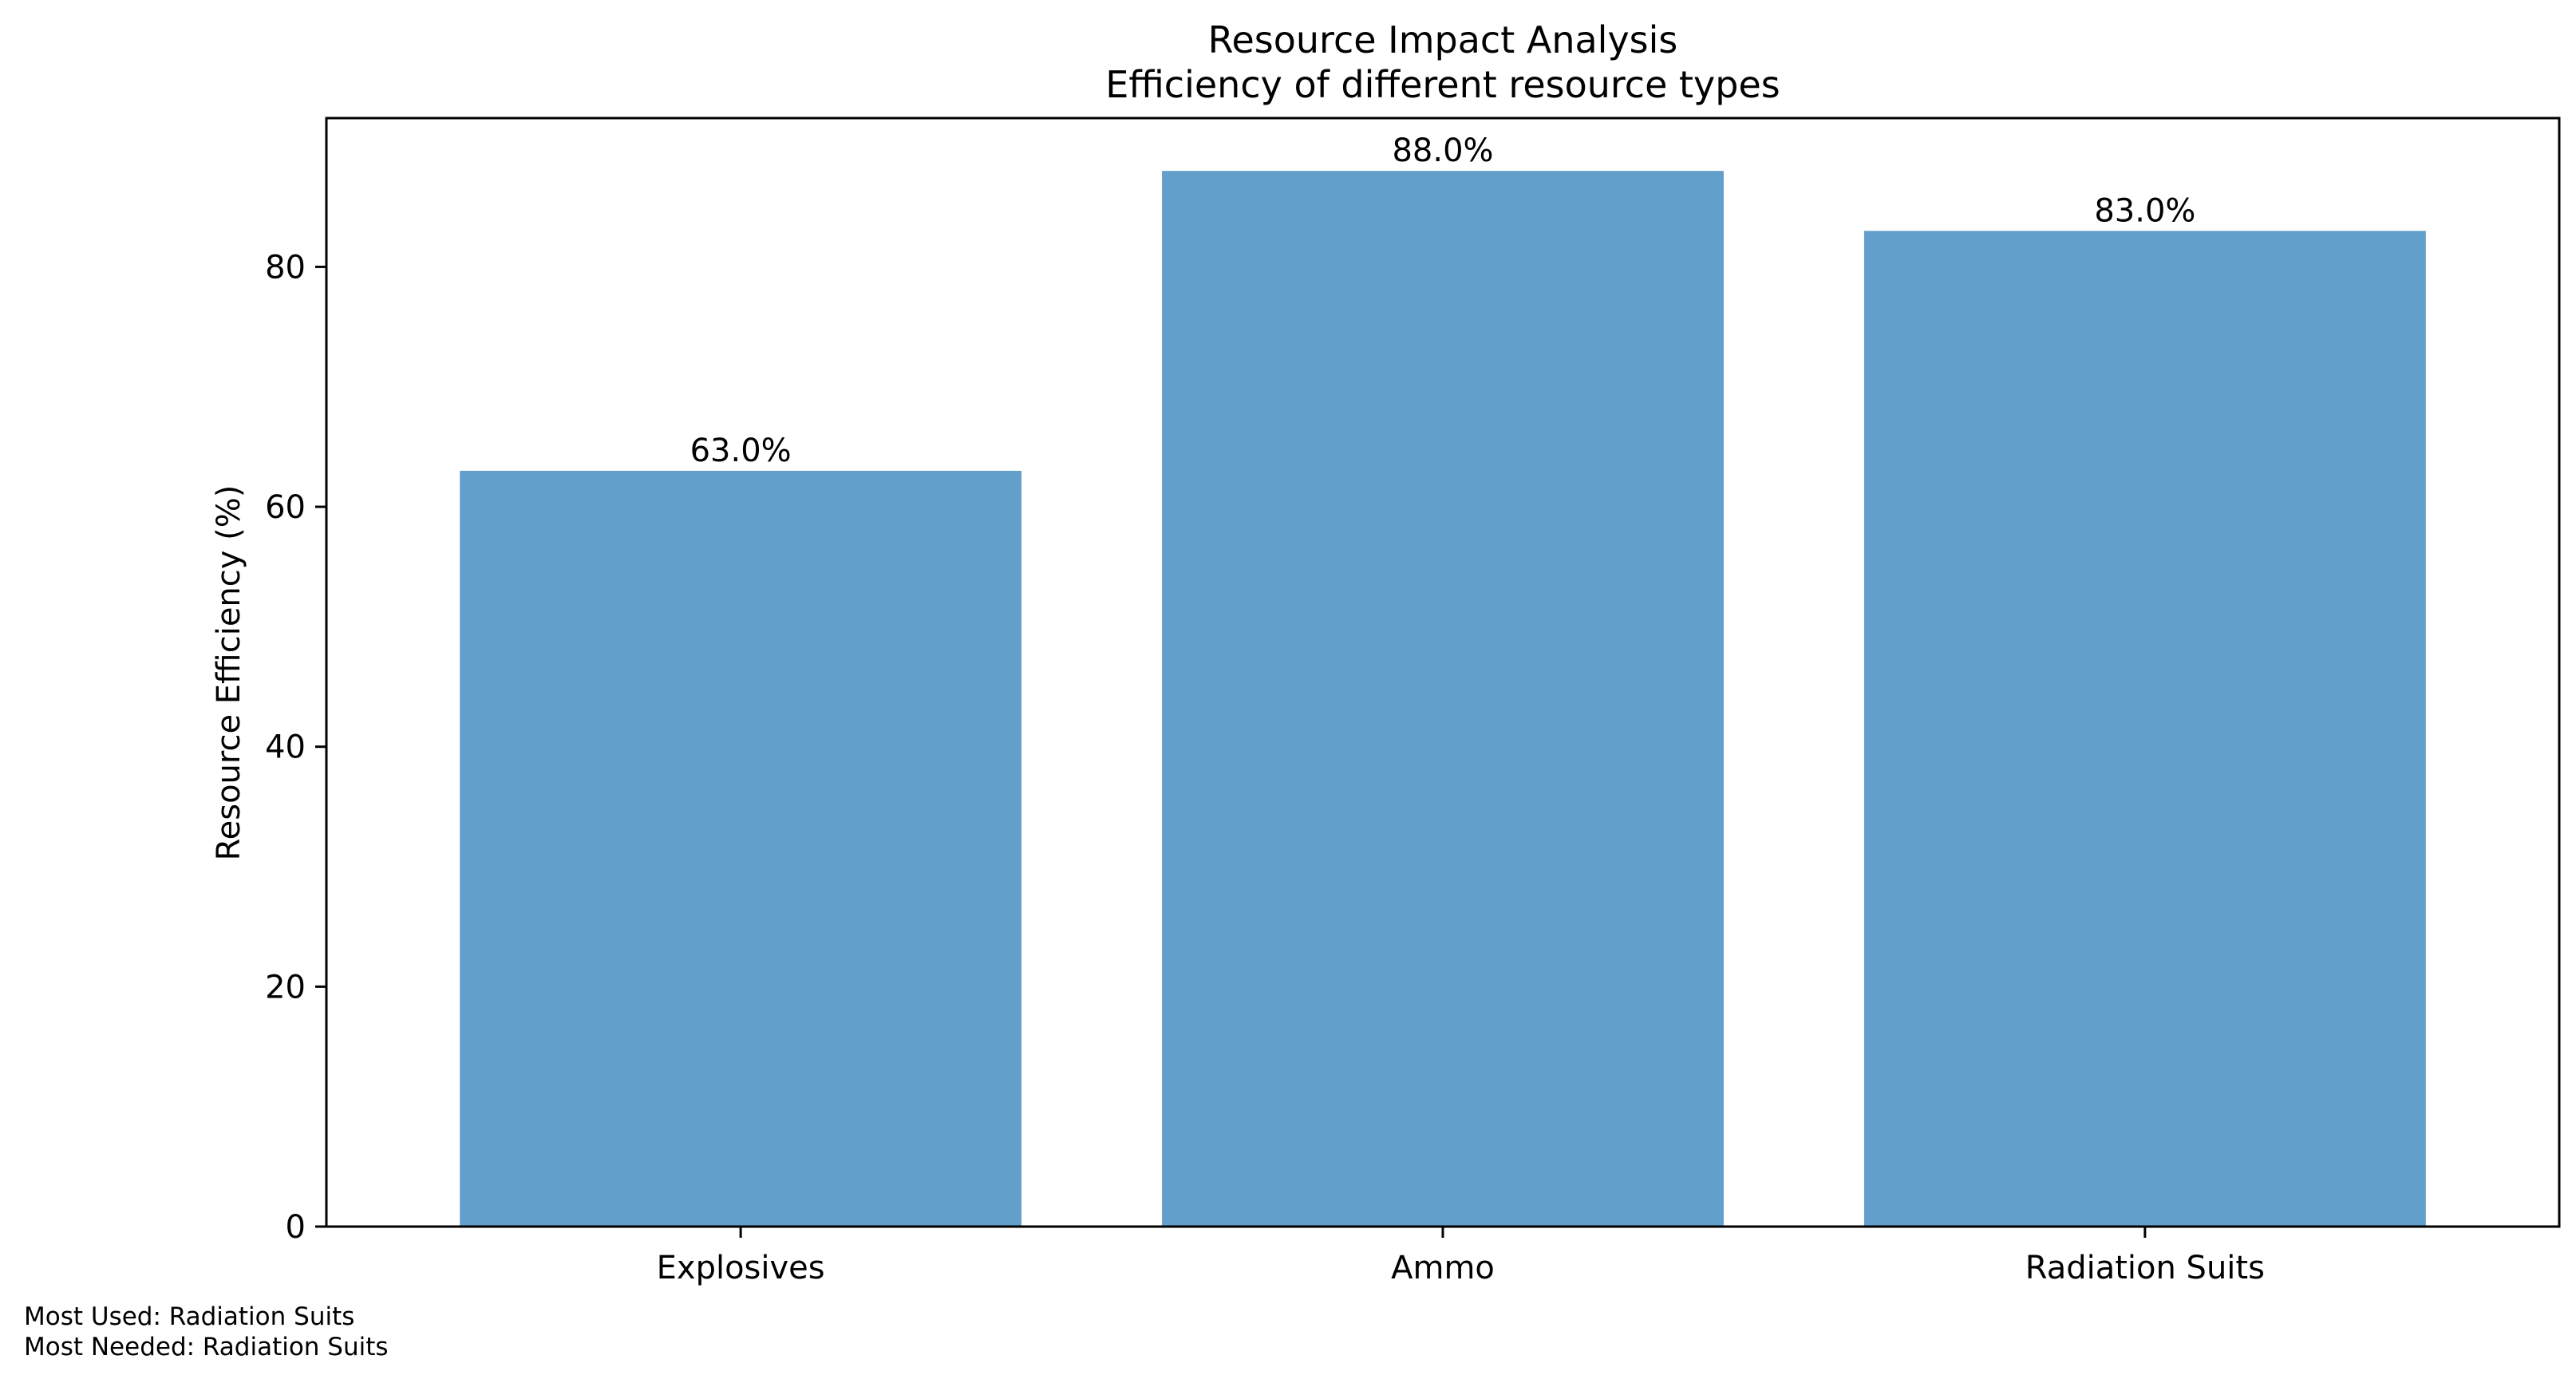 The width and height of the screenshot is (2576, 1383). What do you see at coordinates (285, 507) in the screenshot?
I see `y-tick-label-60: 60` at bounding box center [285, 507].